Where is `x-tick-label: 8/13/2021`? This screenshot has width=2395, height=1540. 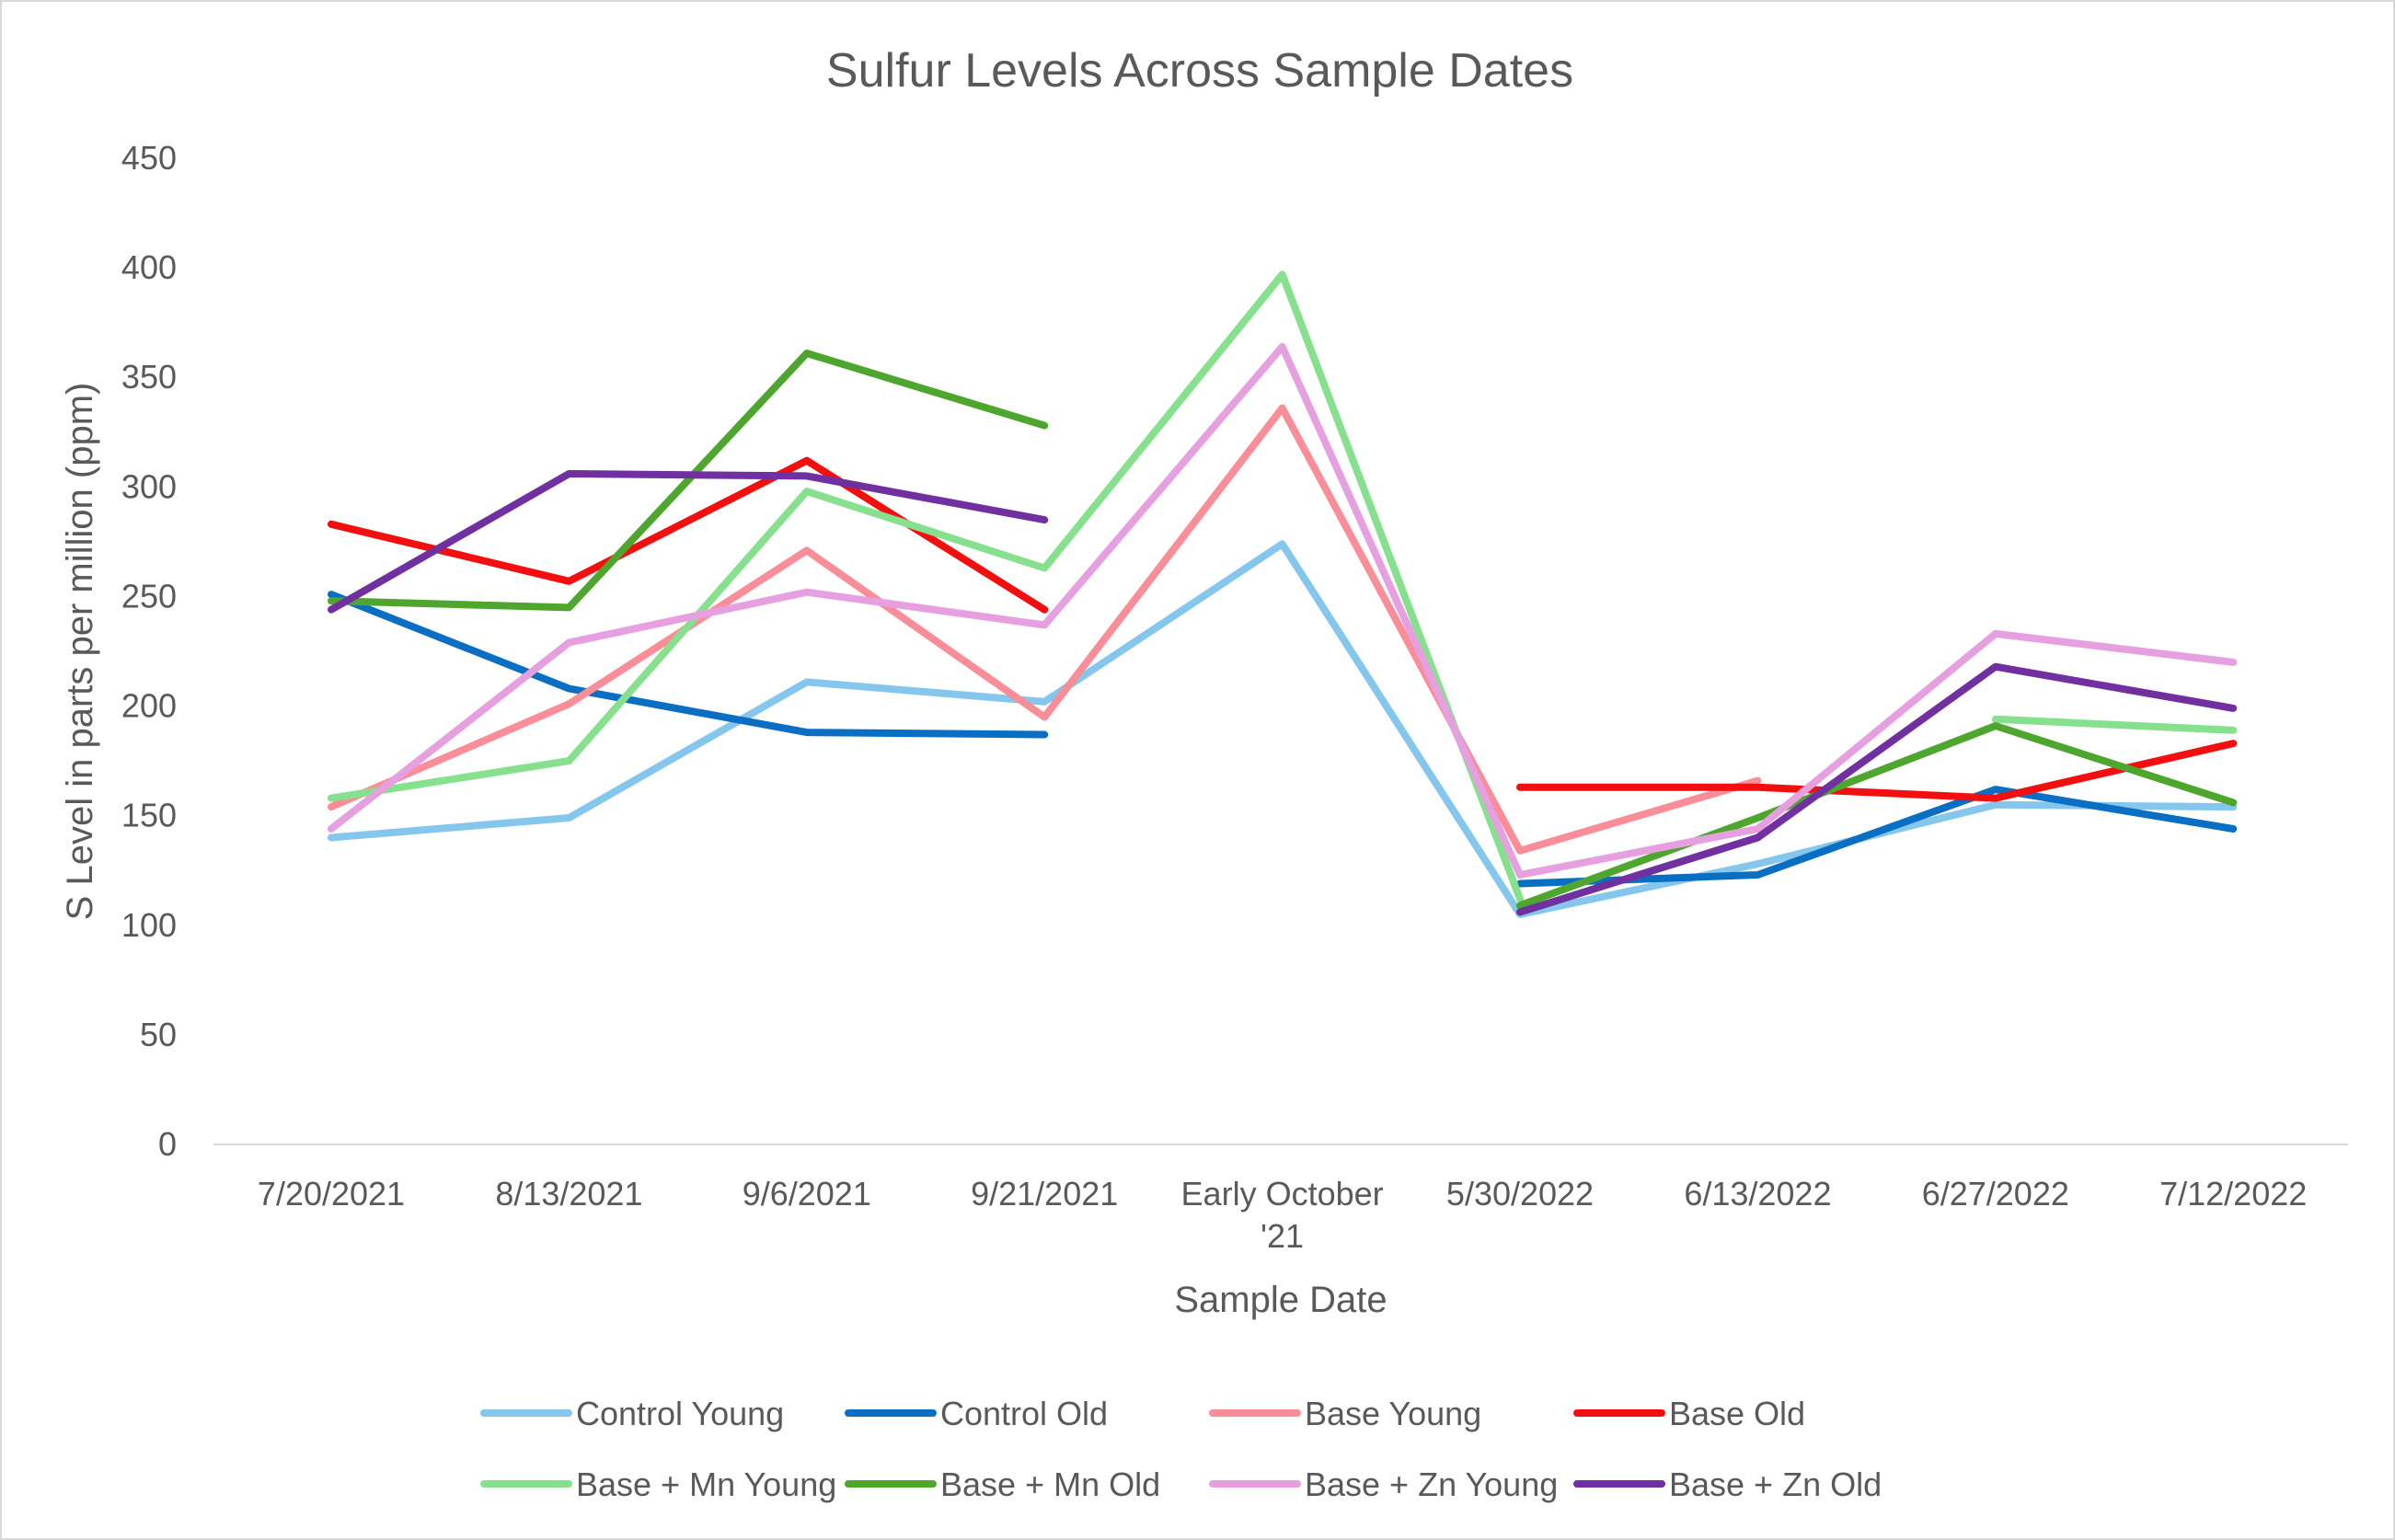
x-tick-label: 8/13/2021 is located at coordinates (568, 1193).